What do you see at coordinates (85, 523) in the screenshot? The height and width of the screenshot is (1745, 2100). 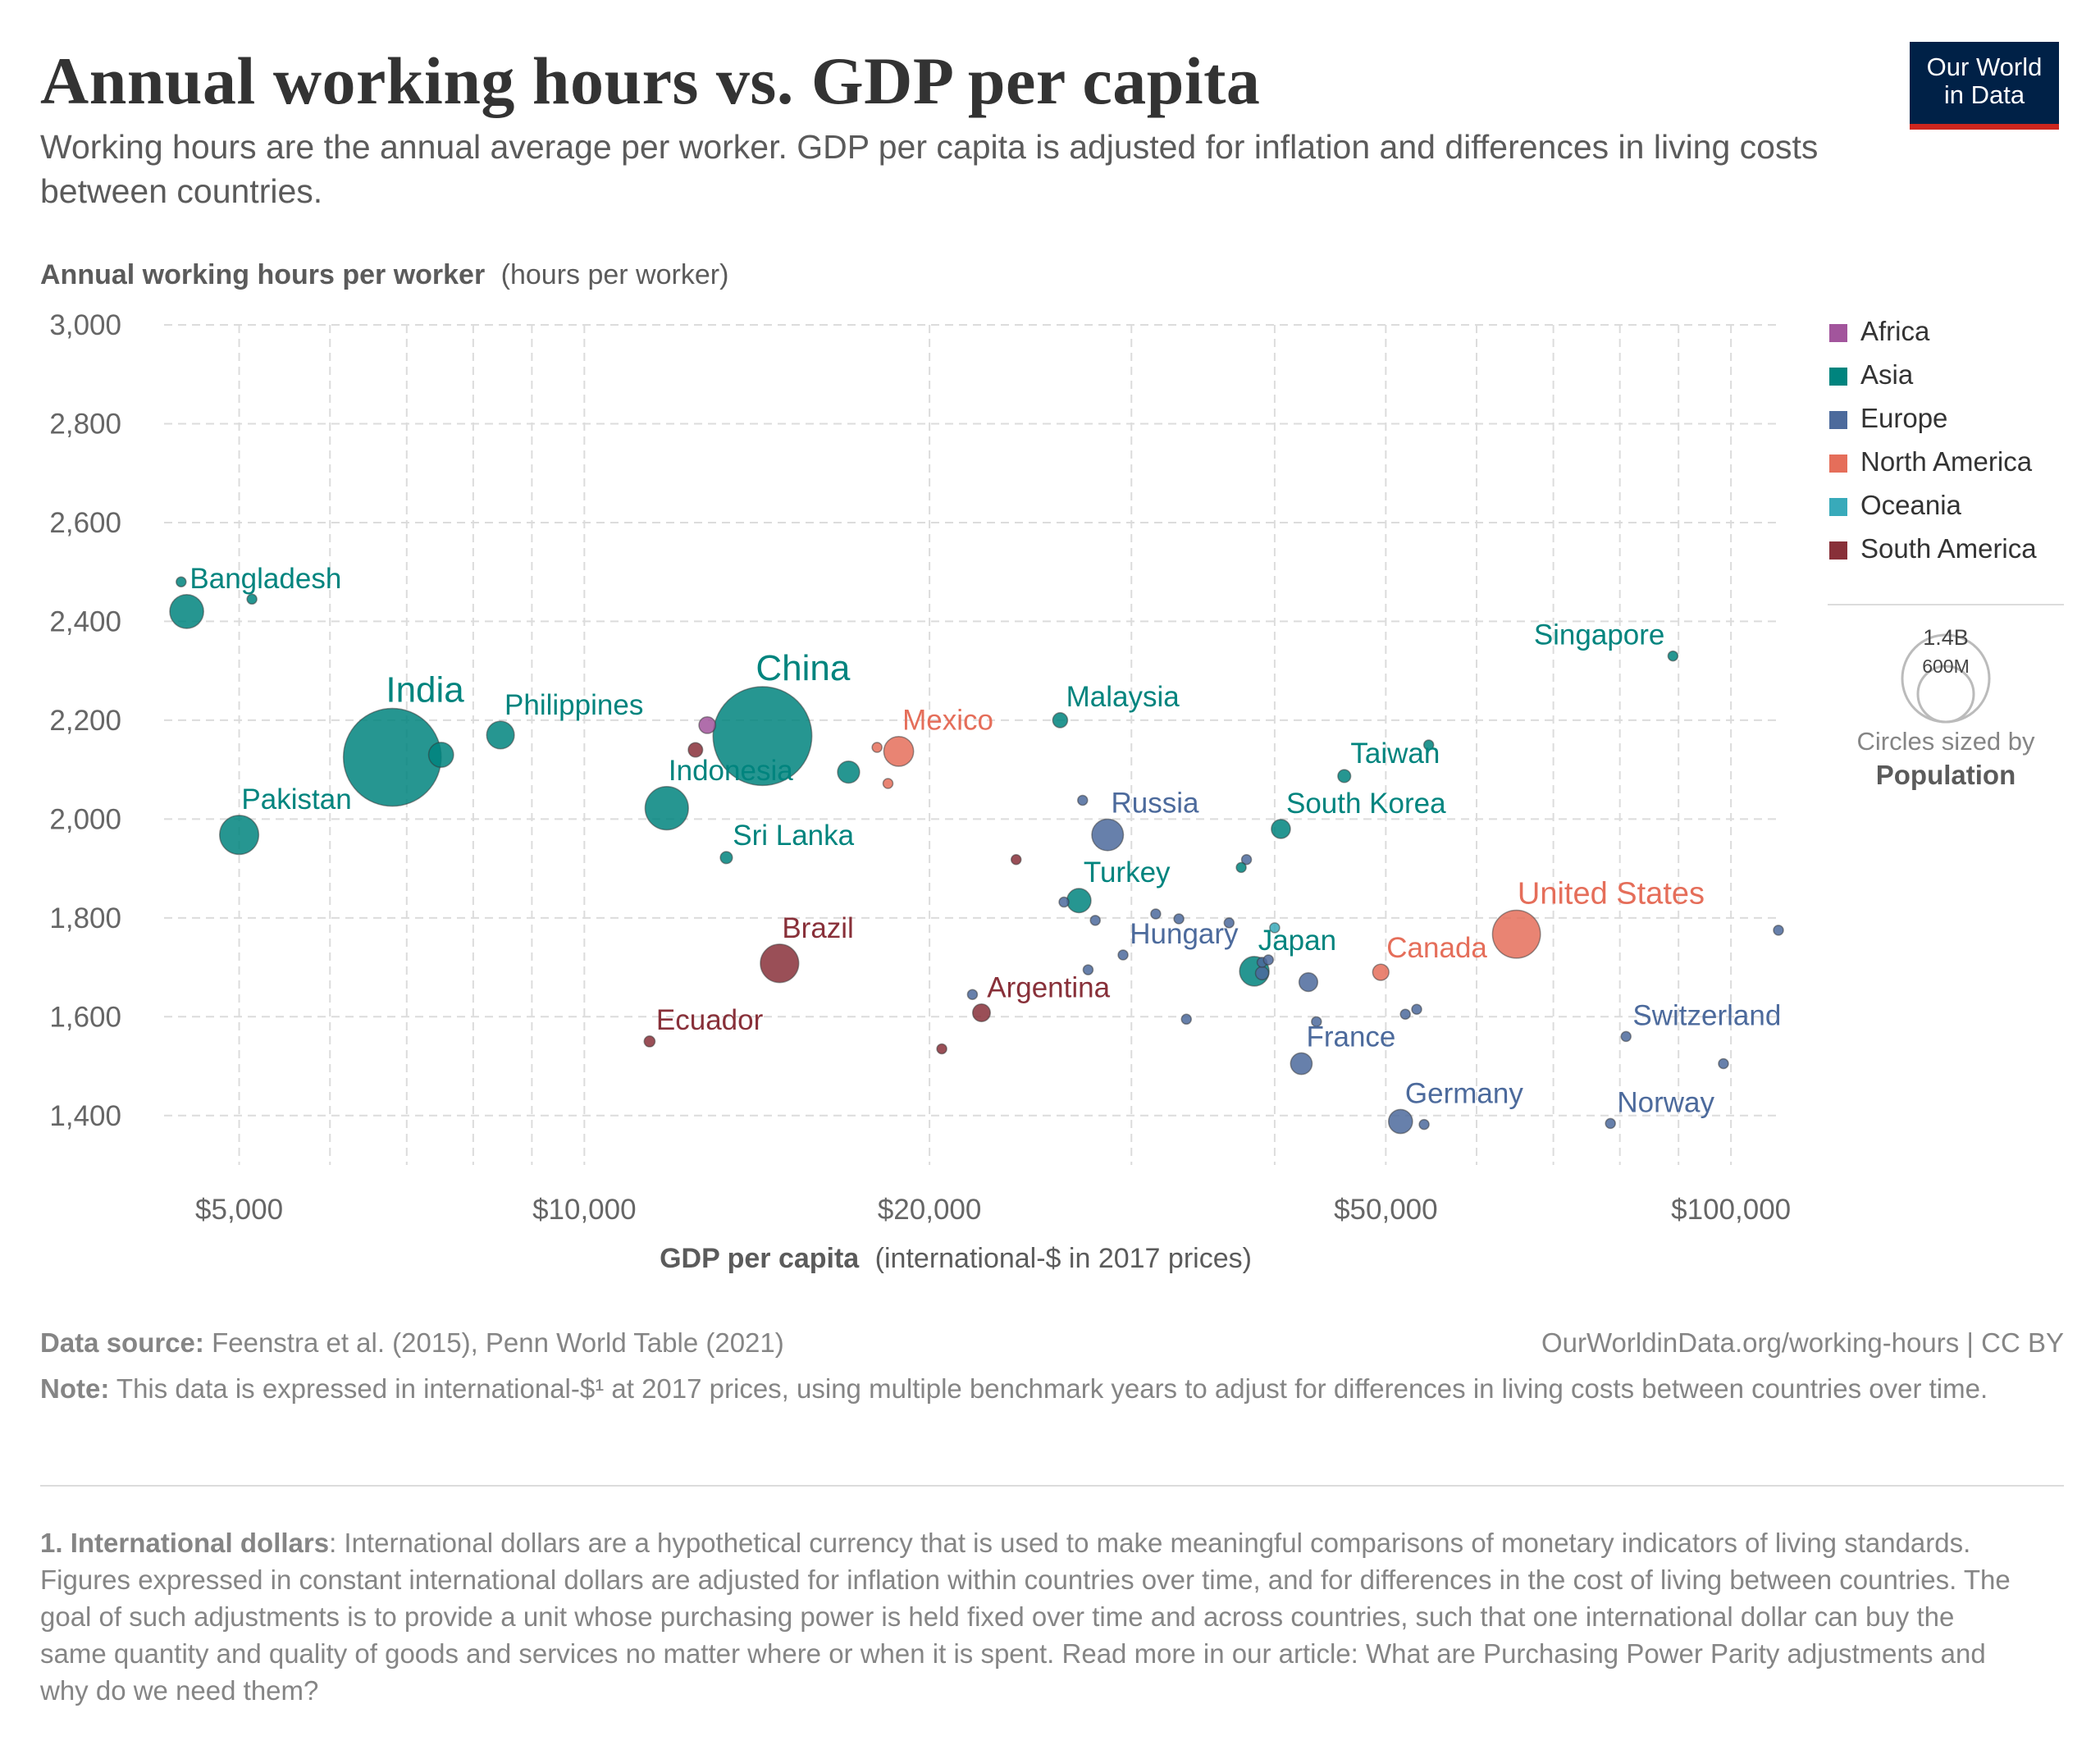 I see `y-tick-label: 2,600` at bounding box center [85, 523].